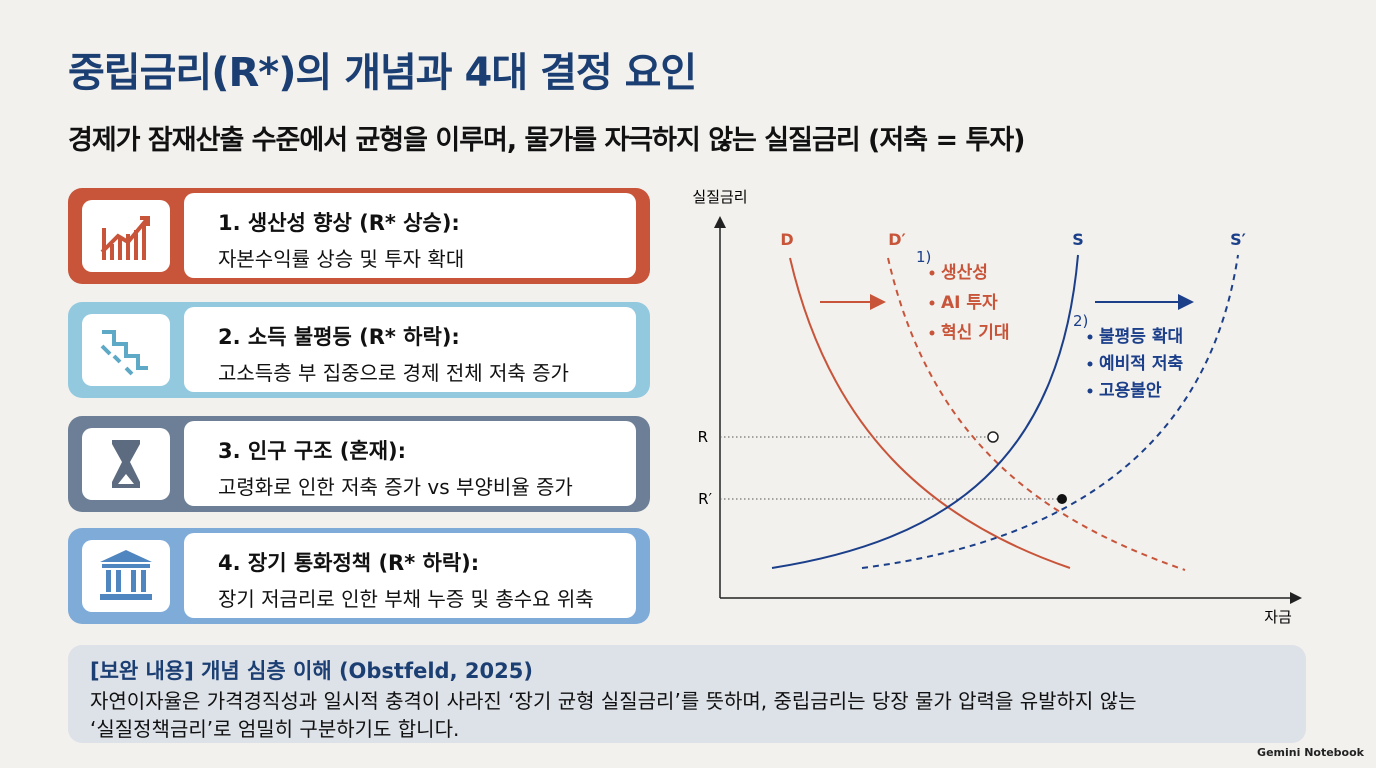 This screenshot has height=768, width=1376. What do you see at coordinates (339, 337) in the screenshot?
I see `card-title: 2. 소득 불평등 (R* 하락):` at bounding box center [339, 337].